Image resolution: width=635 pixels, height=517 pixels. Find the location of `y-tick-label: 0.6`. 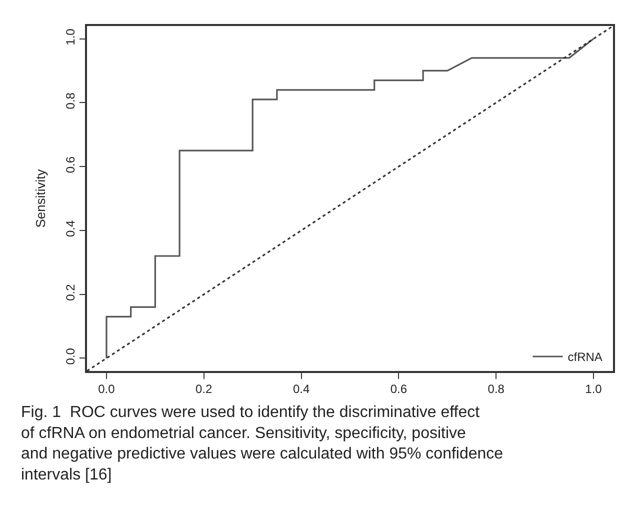

y-tick-label: 0.6 is located at coordinates (70, 165).